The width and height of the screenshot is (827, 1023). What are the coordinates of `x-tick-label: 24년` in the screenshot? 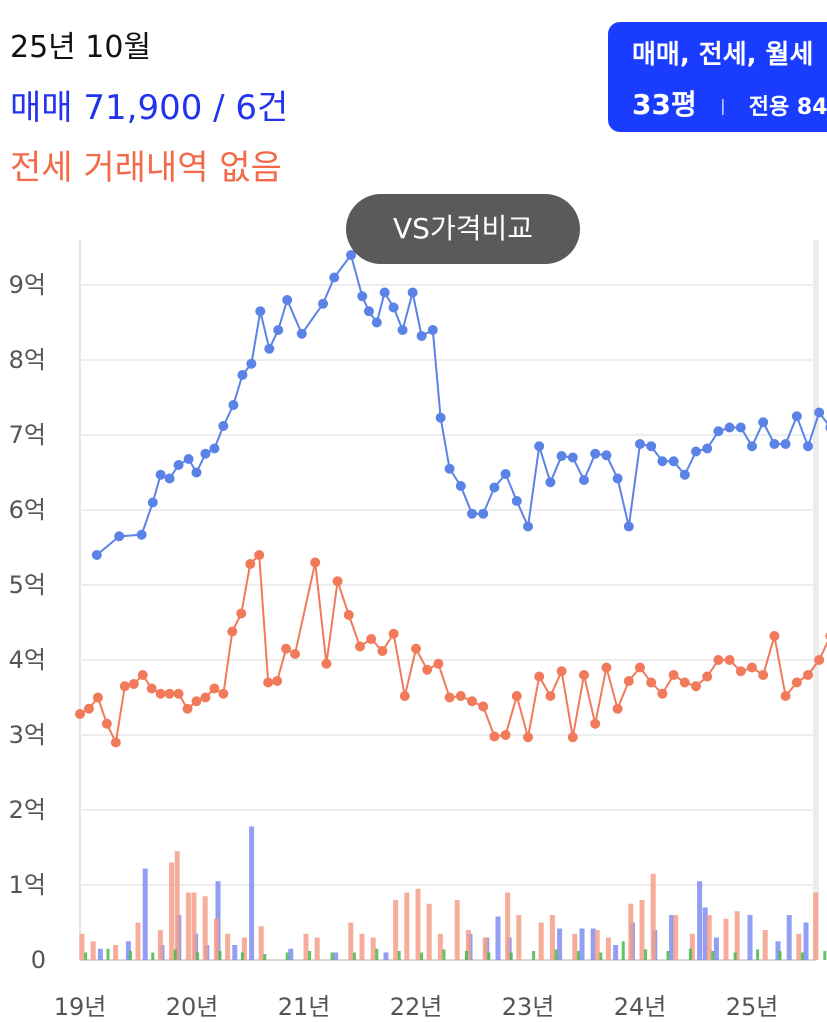 It's located at (640, 1007).